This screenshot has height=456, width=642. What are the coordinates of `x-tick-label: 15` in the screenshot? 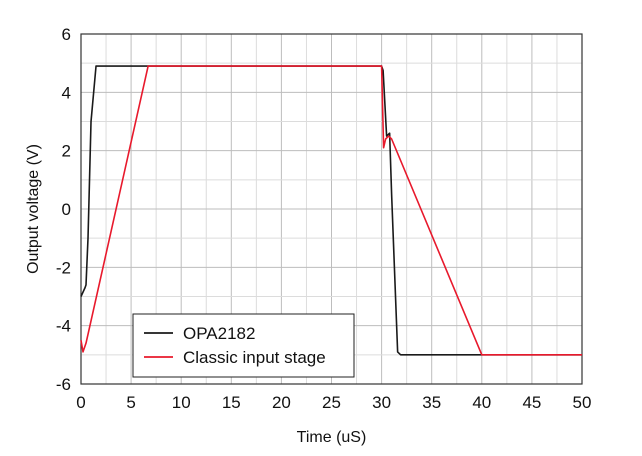 It's located at (231, 402).